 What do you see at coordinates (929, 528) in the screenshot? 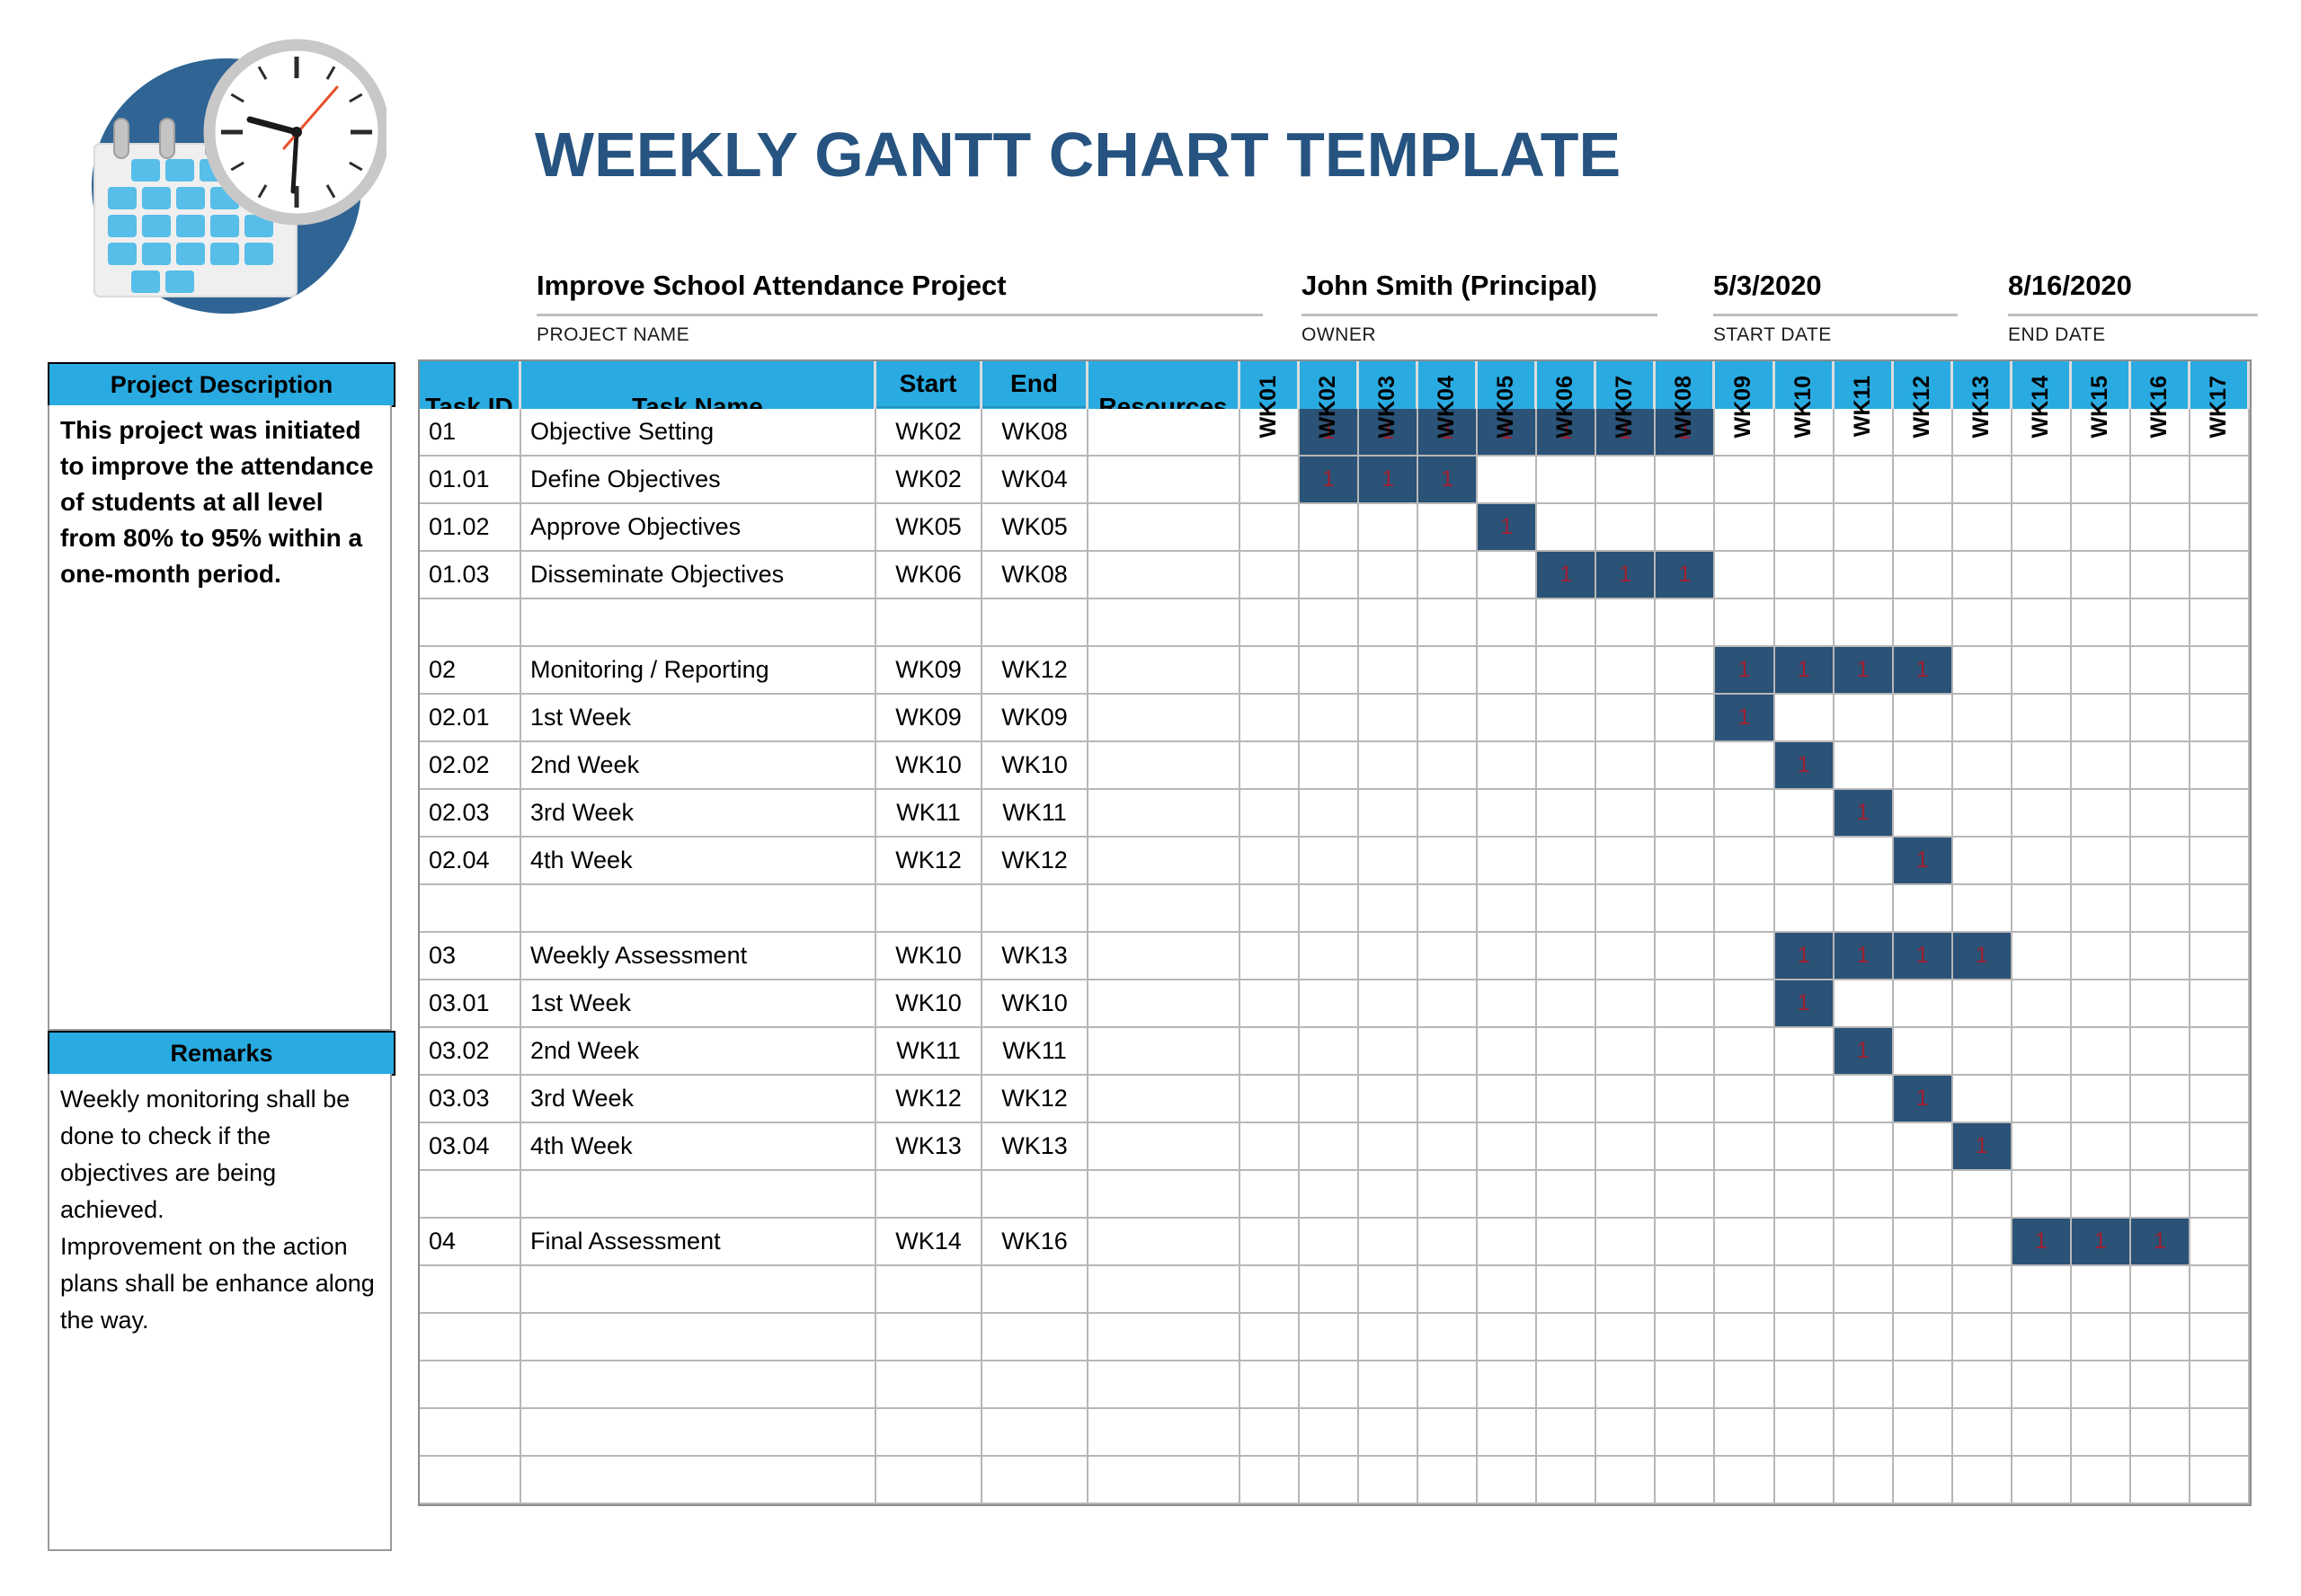
I see `start-week-cell: WK05` at bounding box center [929, 528].